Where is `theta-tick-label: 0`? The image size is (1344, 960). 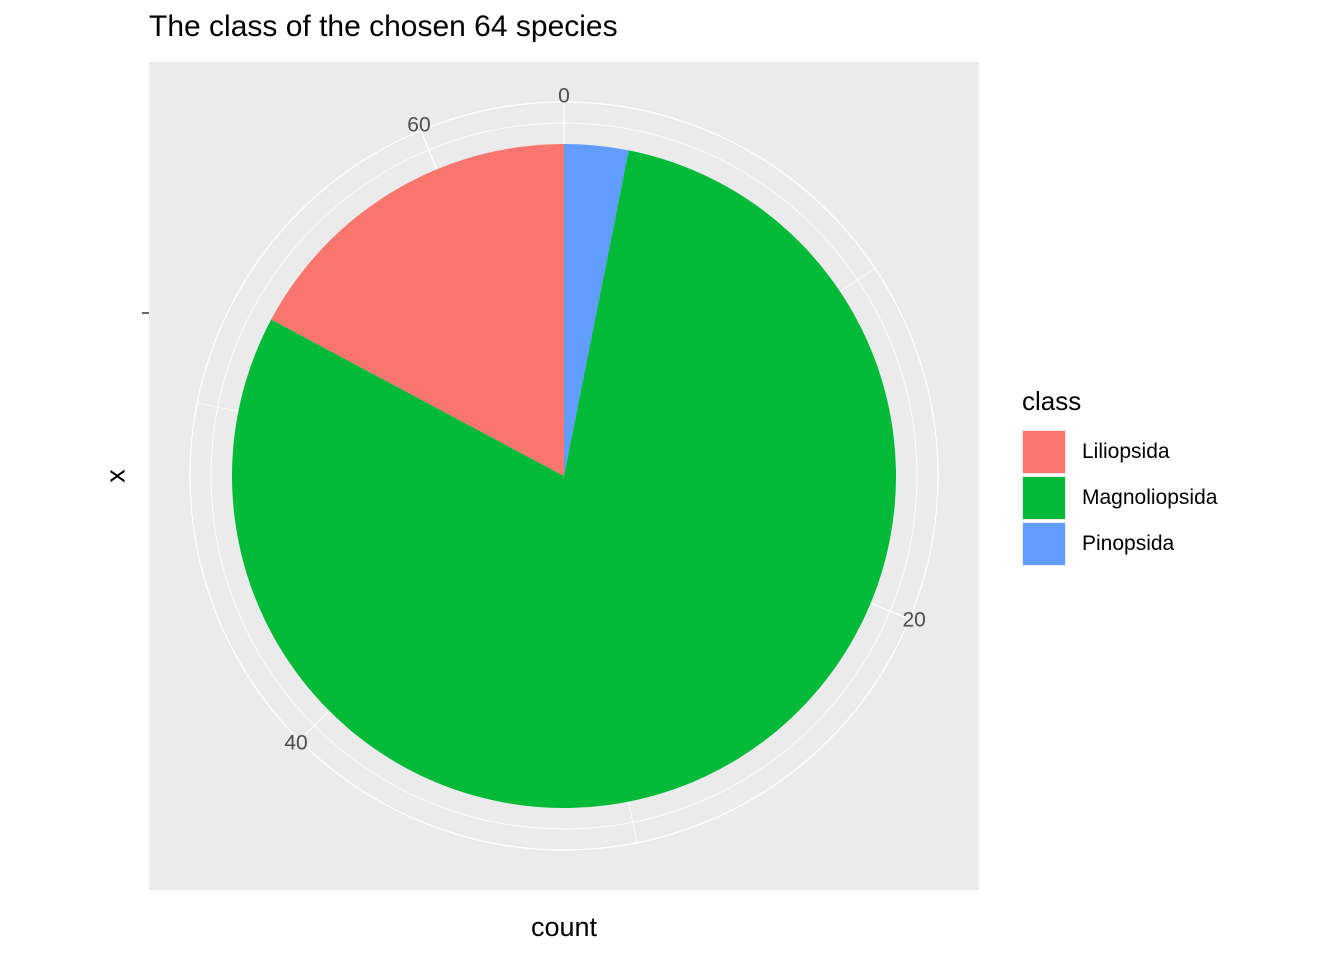
theta-tick-label: 0 is located at coordinates (564, 96).